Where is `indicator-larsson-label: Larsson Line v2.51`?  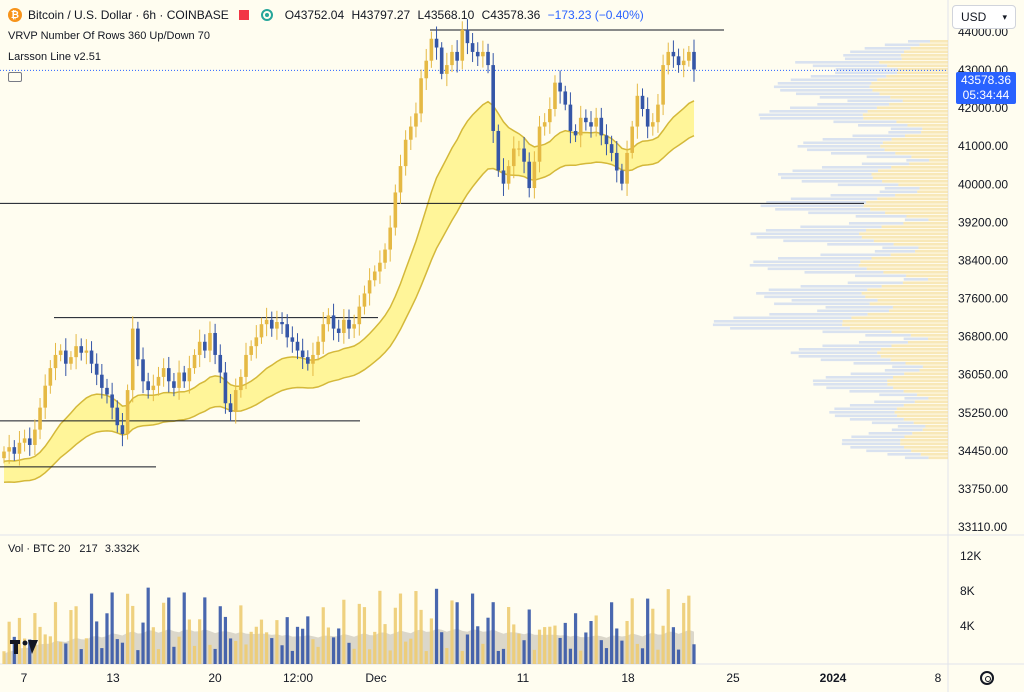 indicator-larsson-label: Larsson Line v2.51 is located at coordinates (54, 57).